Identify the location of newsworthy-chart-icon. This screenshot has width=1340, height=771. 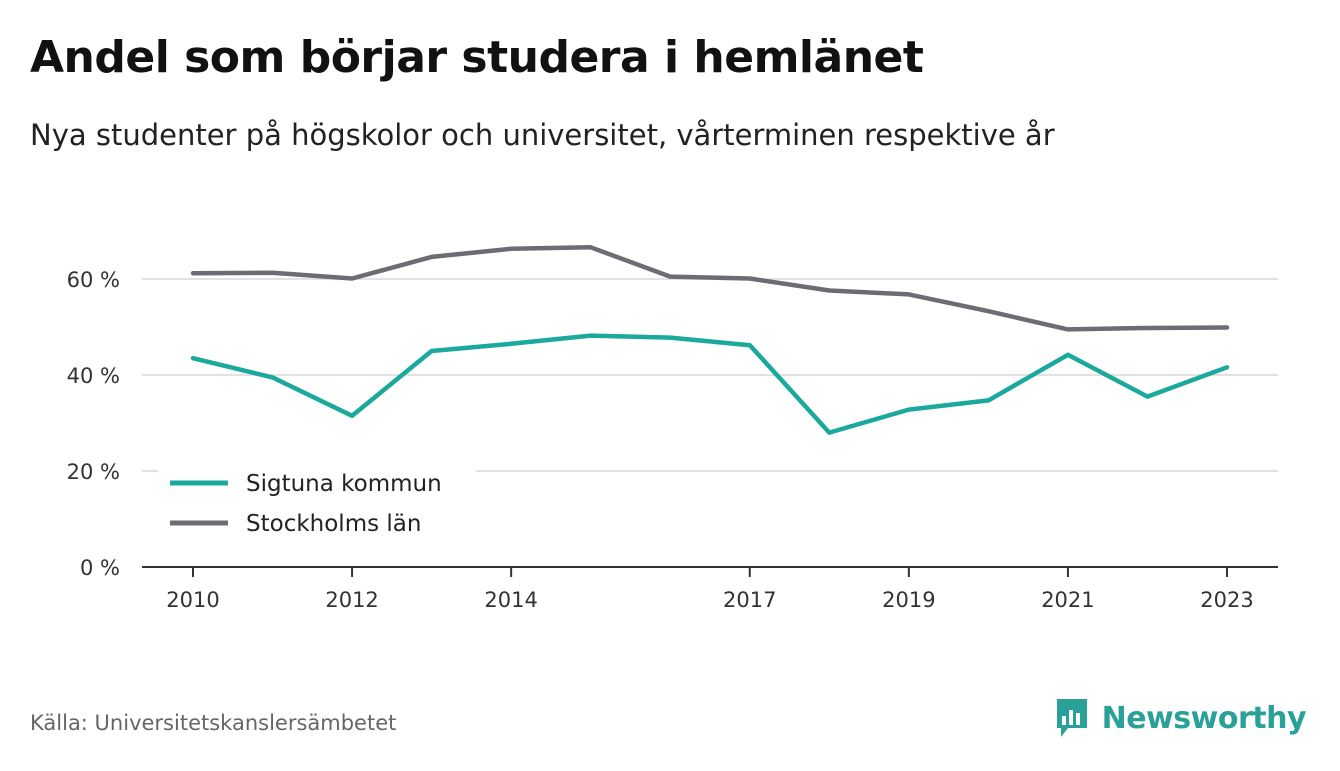
(1071, 718).